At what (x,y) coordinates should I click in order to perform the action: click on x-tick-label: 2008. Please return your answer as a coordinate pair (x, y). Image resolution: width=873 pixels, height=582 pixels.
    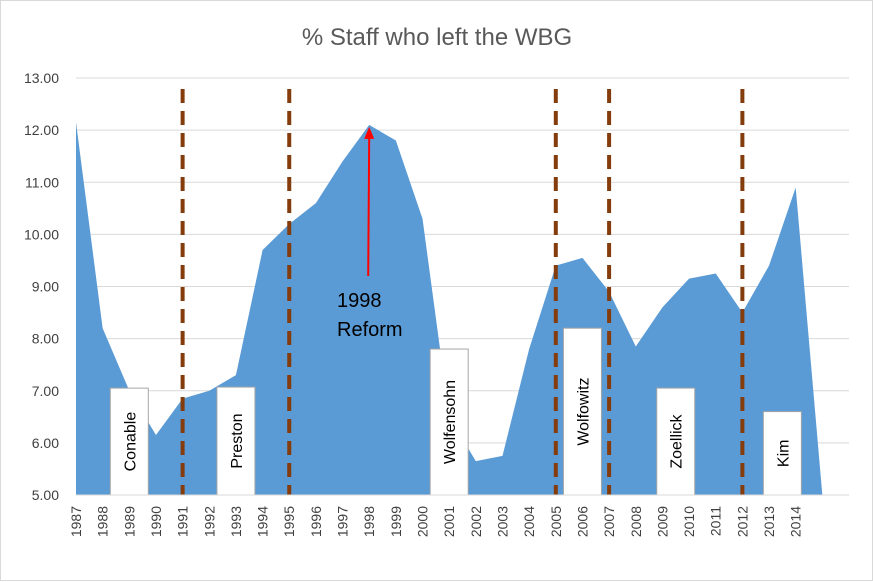
    Looking at the image, I should click on (636, 521).